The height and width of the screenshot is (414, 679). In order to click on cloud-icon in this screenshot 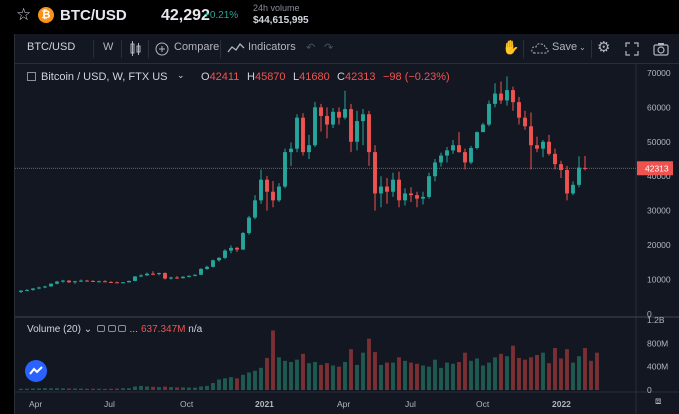, I will do `click(540, 48)`.